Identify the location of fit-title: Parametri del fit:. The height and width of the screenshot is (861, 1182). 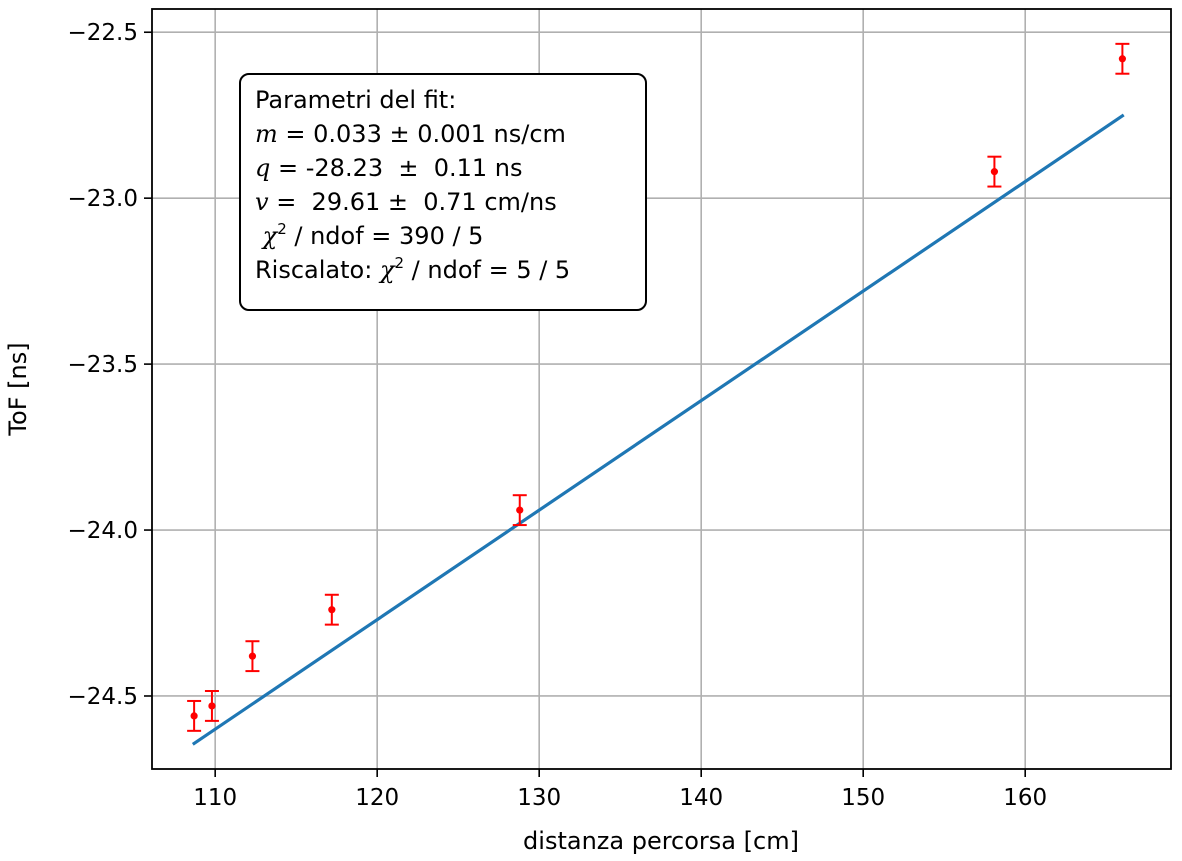
(356, 100).